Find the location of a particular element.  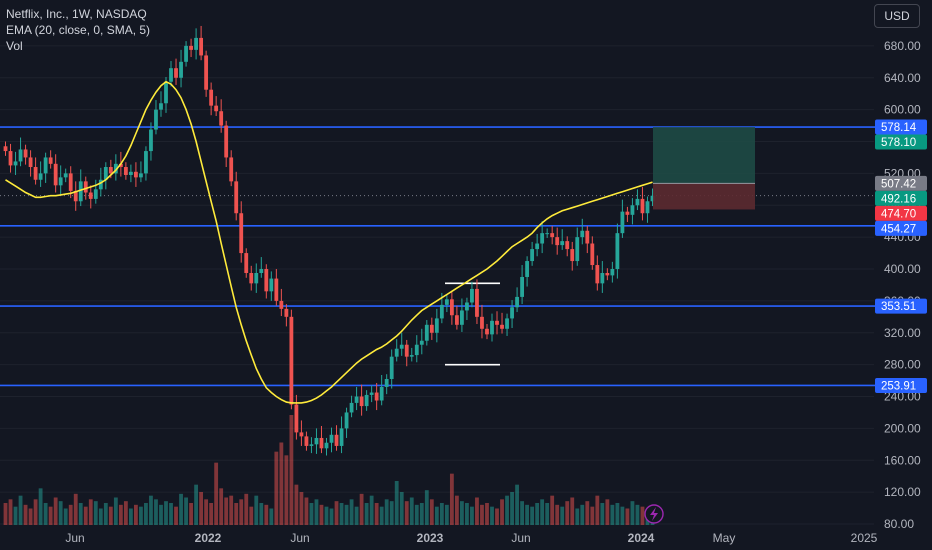

y-tick-label: 200.00 is located at coordinates (902, 428).